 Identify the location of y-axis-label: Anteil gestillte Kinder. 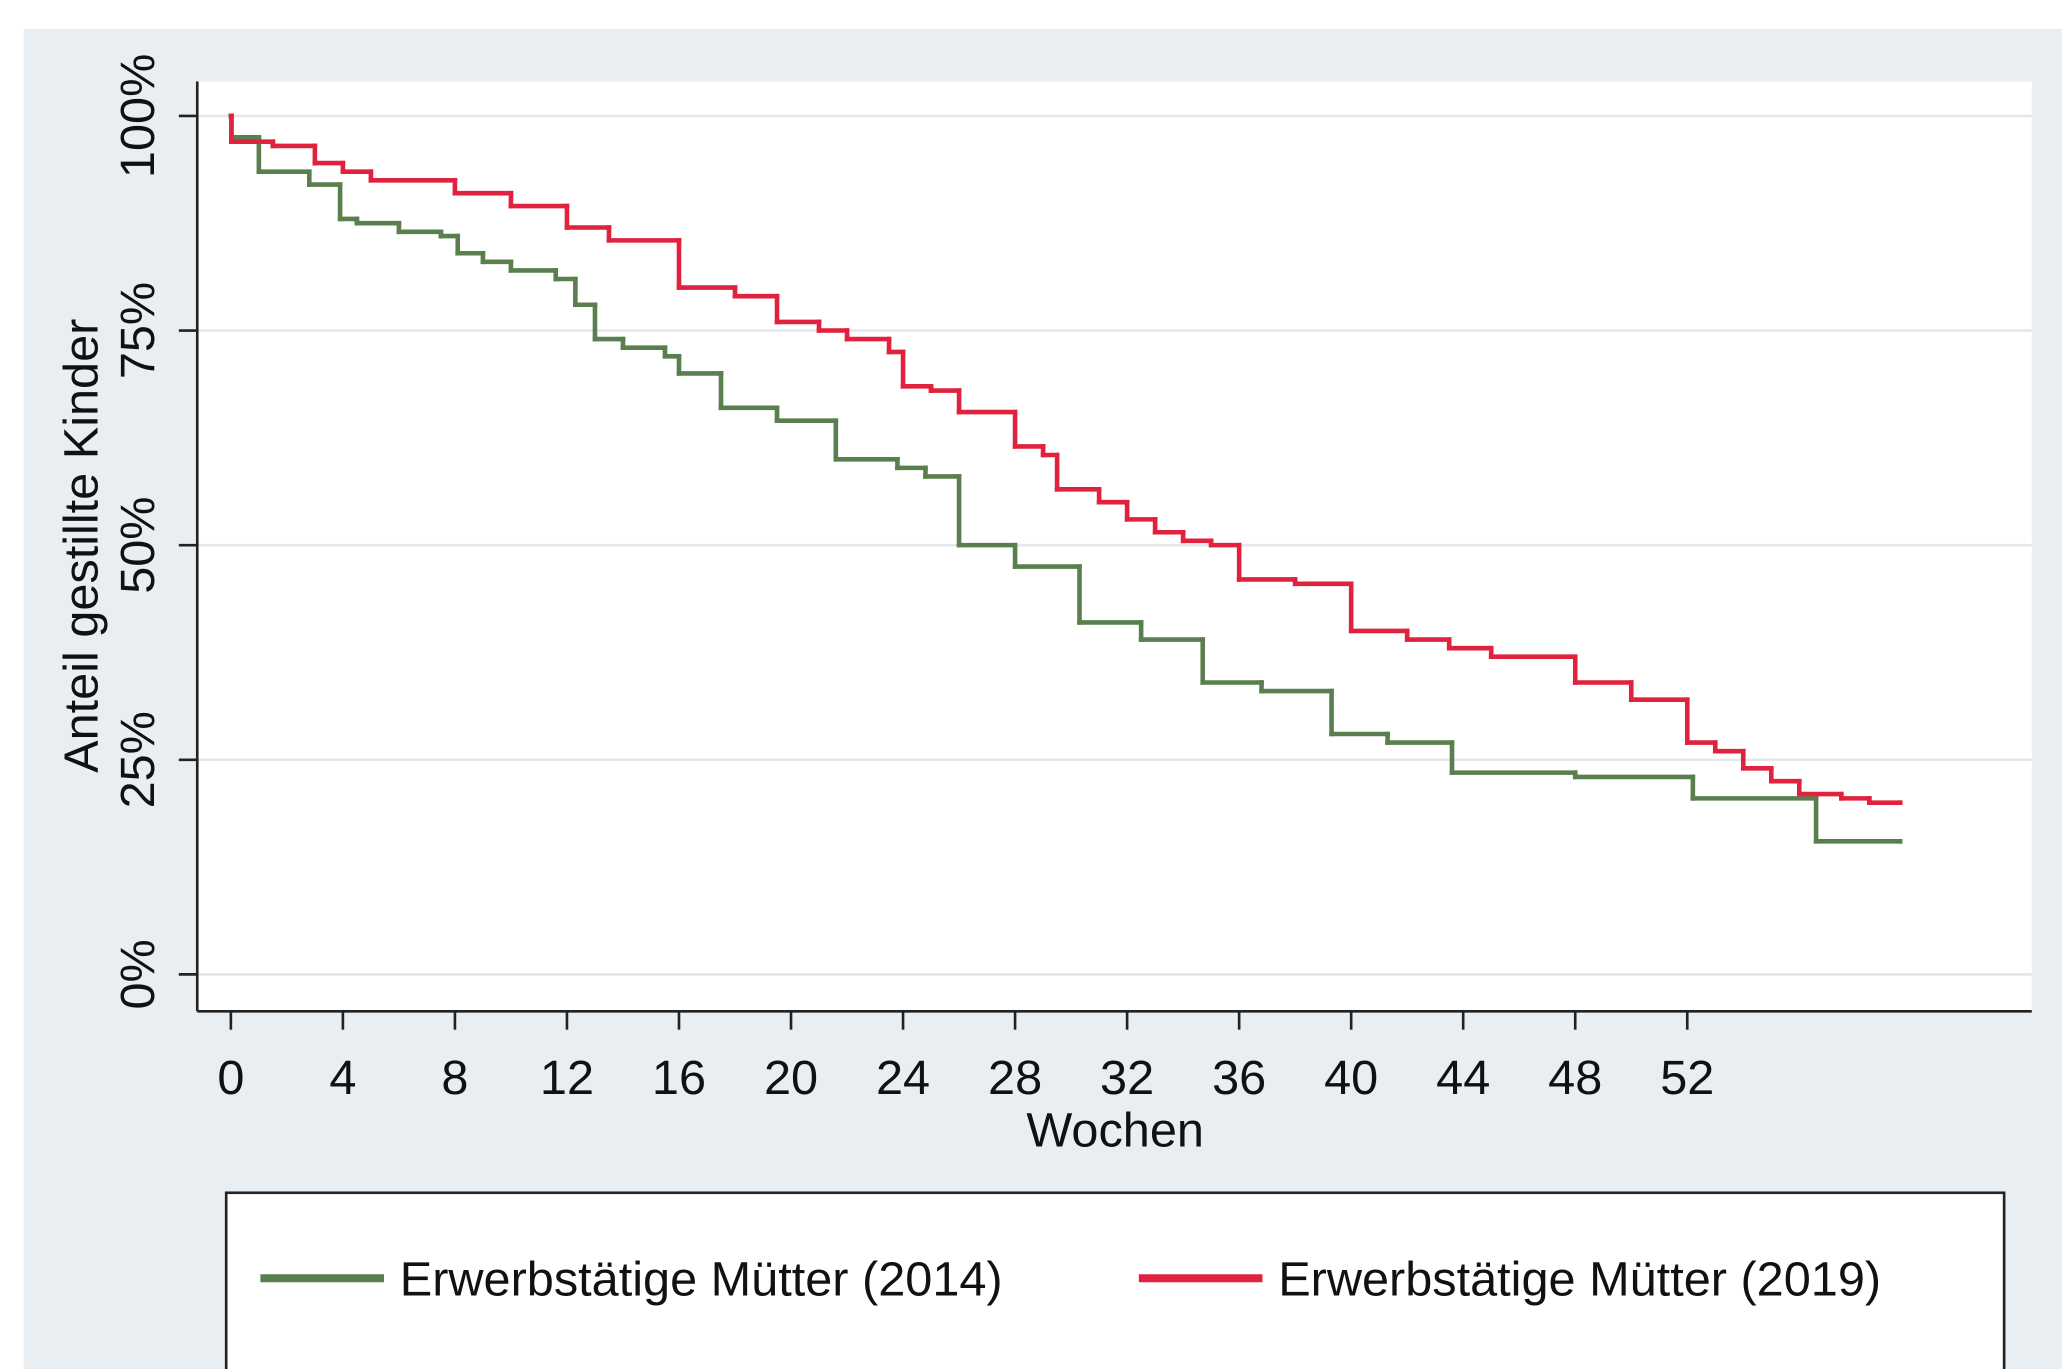
(81, 546).